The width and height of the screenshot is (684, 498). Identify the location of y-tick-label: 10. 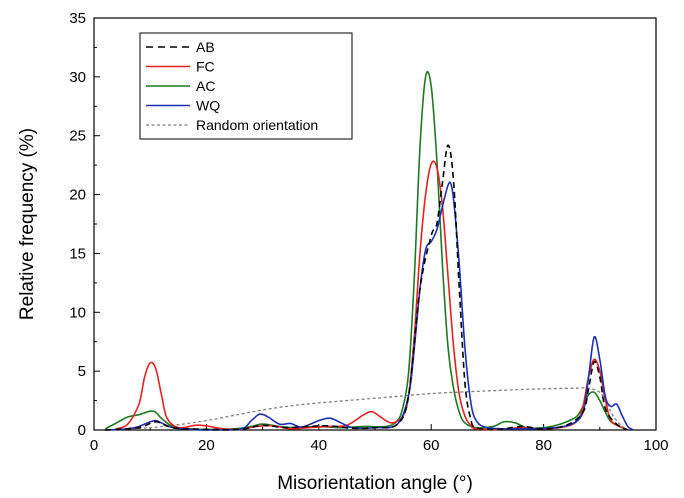
(77, 312).